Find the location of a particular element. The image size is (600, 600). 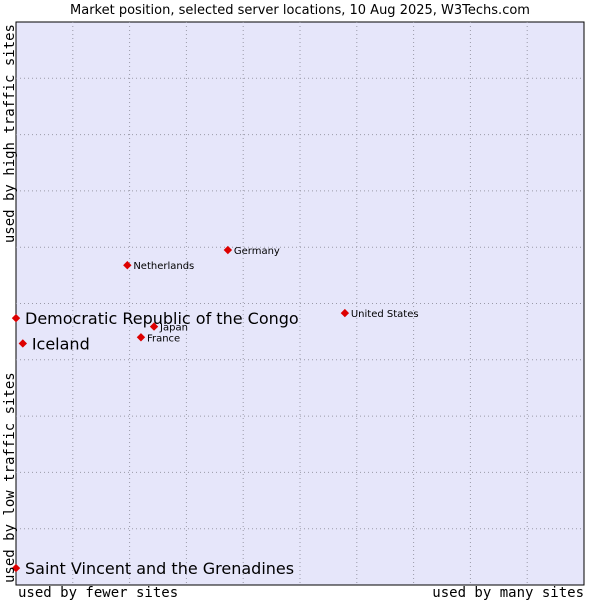

point-iceland is located at coordinates (23, 343).